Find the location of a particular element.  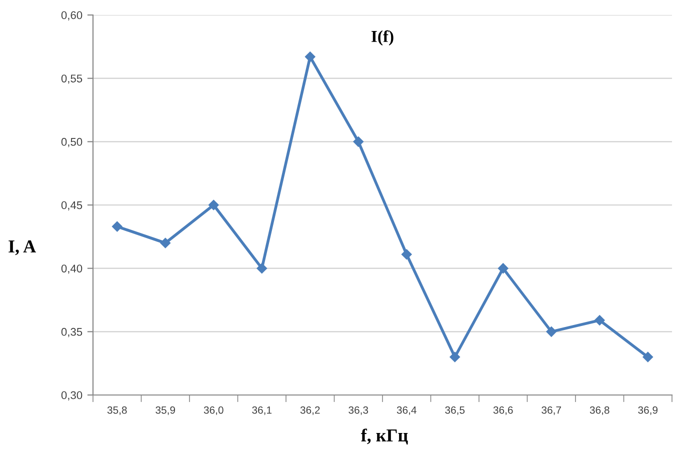

x-tick-label: 36,7 is located at coordinates (551, 410).